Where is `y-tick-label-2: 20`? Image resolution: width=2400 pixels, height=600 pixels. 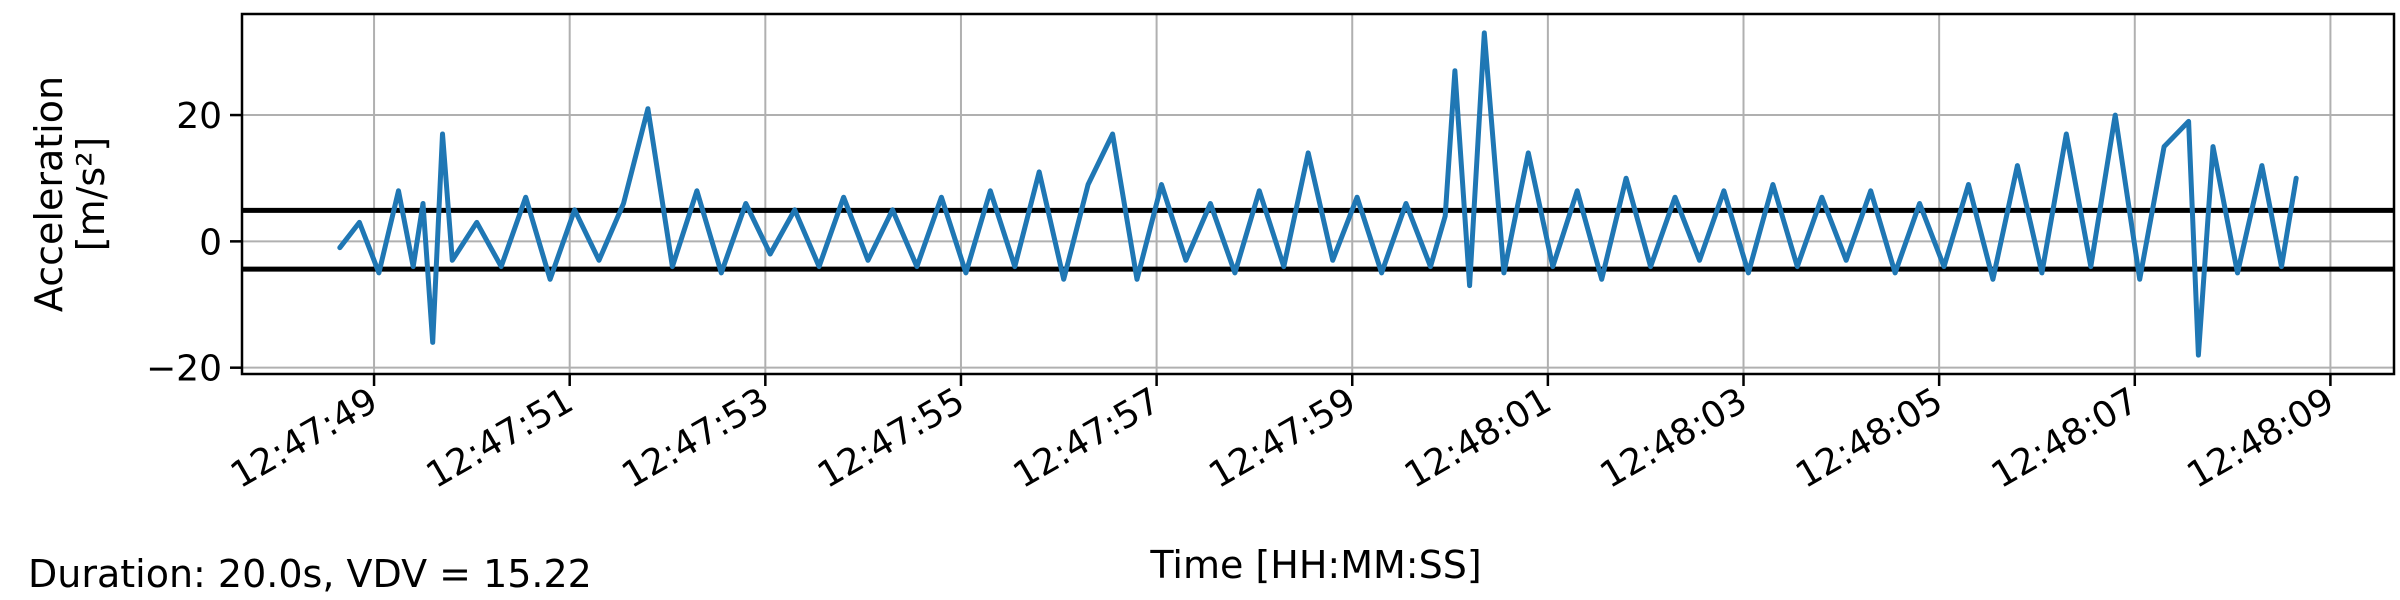 y-tick-label-2: 20 is located at coordinates (199, 116).